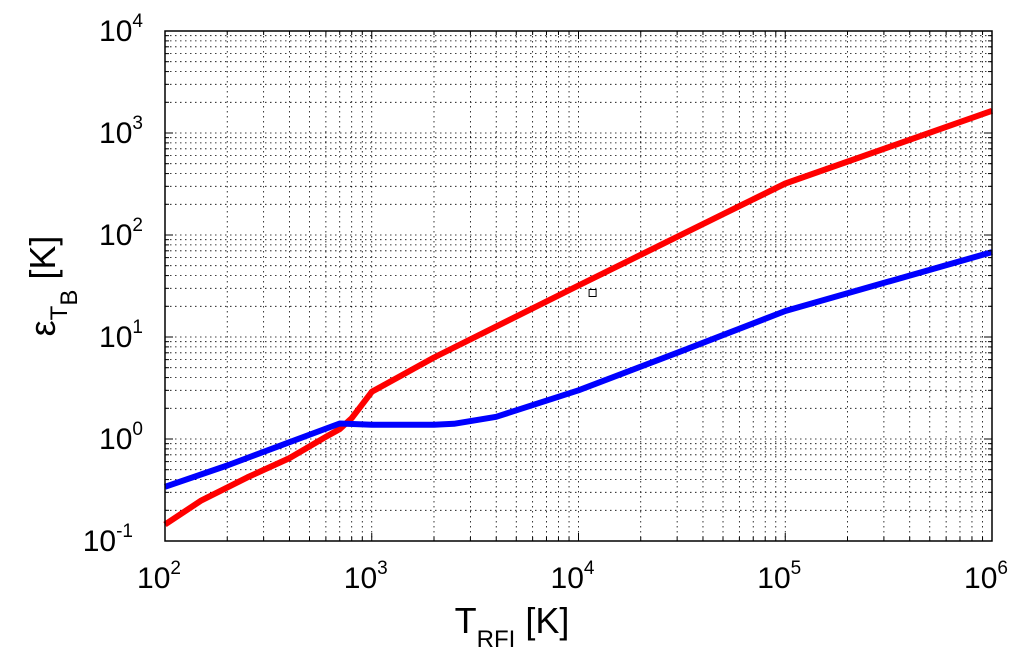 This screenshot has width=1024, height=658. I want to click on y-axis-label-main: ε, so click(42, 328).